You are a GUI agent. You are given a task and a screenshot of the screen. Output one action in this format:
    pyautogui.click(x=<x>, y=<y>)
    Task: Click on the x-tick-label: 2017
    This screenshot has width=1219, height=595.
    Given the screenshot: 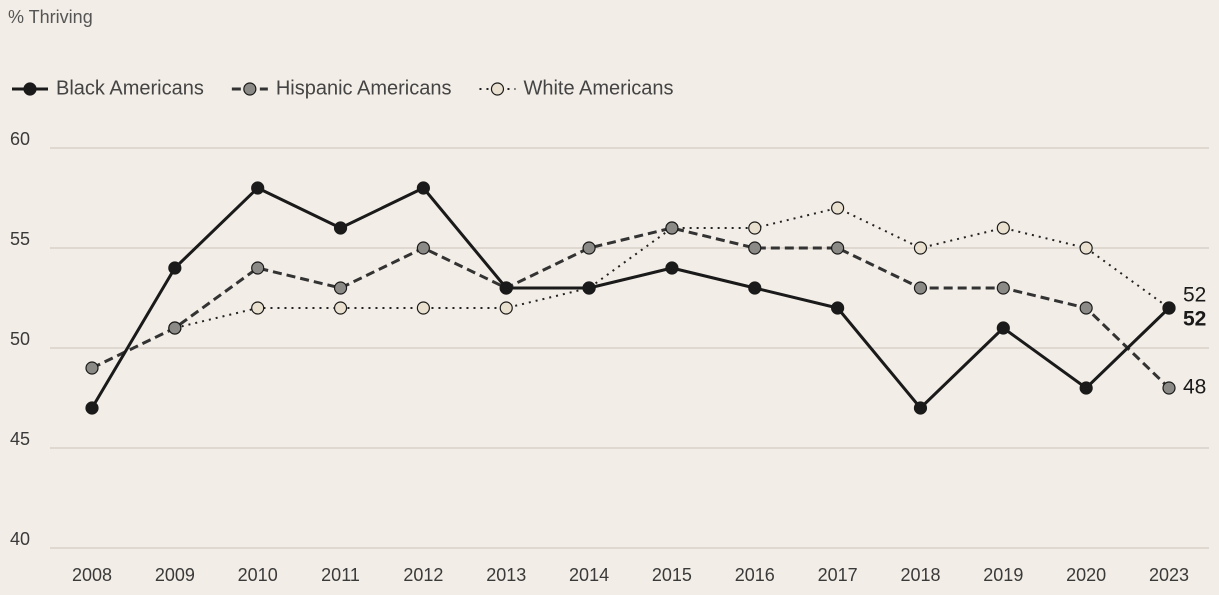 What is the action you would take?
    pyautogui.click(x=838, y=575)
    